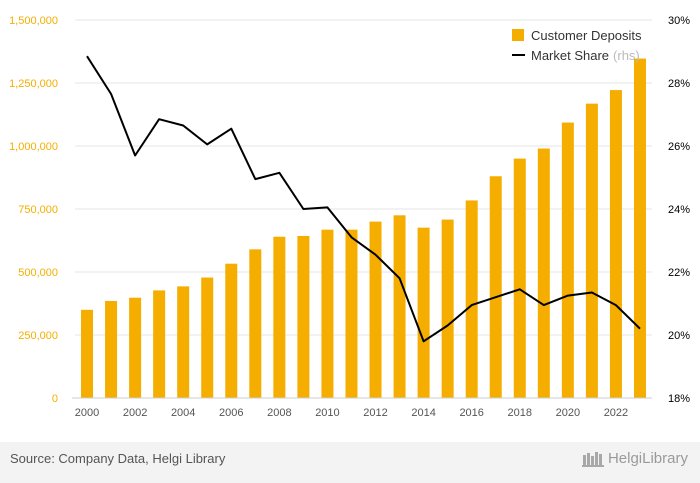  Describe the element at coordinates (679, 399) in the screenshot. I see `right-tick-label-0: 18%` at that location.